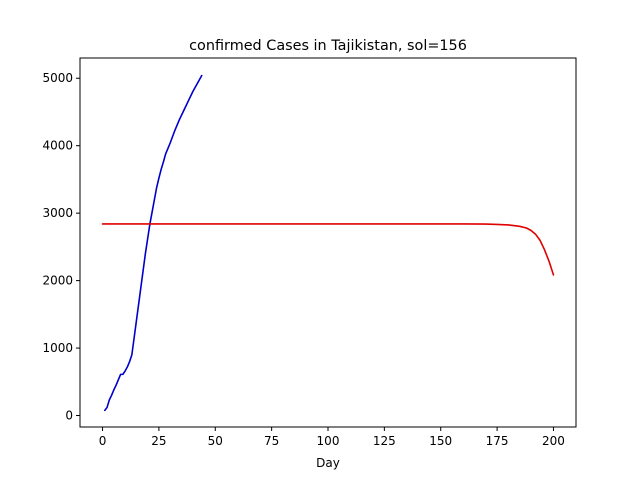 This screenshot has height=480, width=640. I want to click on x-tick-label: 200, so click(553, 441).